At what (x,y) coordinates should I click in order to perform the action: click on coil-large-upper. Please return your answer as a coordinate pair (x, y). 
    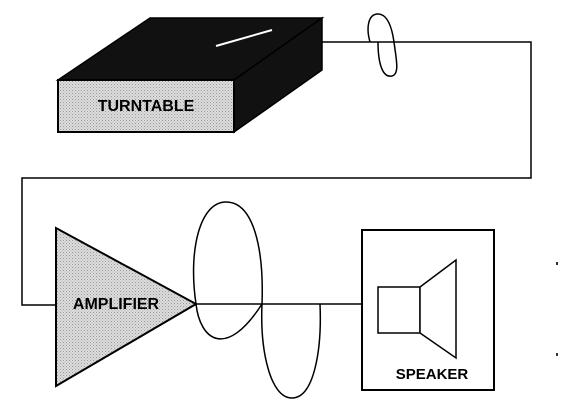
    Looking at the image, I should click on (227, 253).